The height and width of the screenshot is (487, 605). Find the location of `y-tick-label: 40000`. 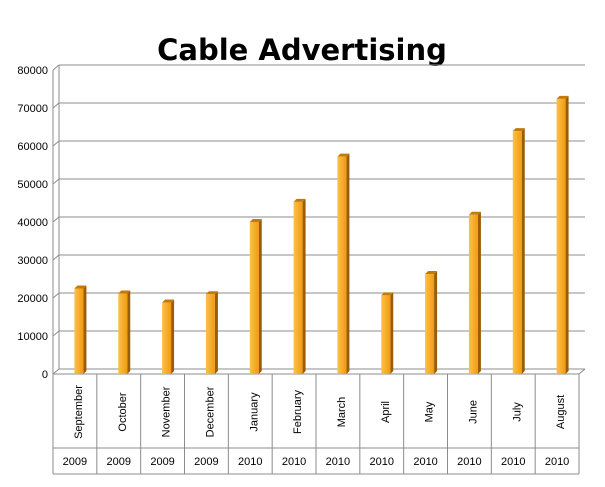

y-tick-label: 40000 is located at coordinates (32, 223).